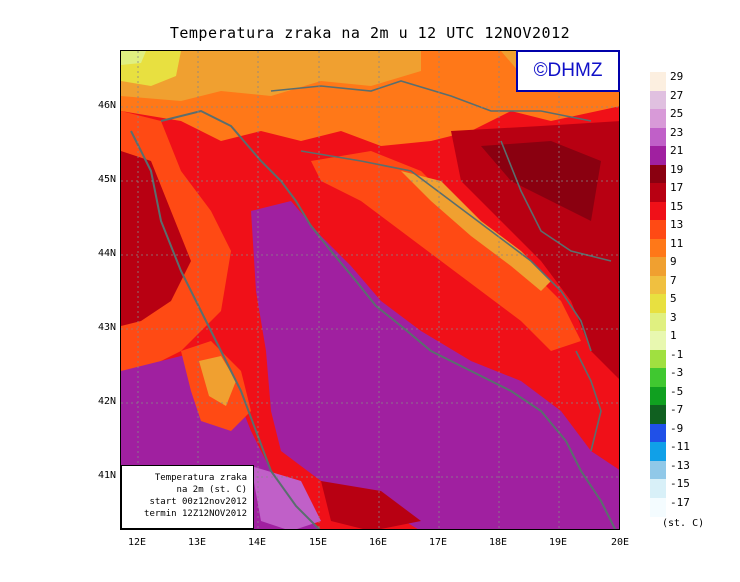  Describe the element at coordinates (680, 446) in the screenshot. I see `legend-label: -11` at that location.